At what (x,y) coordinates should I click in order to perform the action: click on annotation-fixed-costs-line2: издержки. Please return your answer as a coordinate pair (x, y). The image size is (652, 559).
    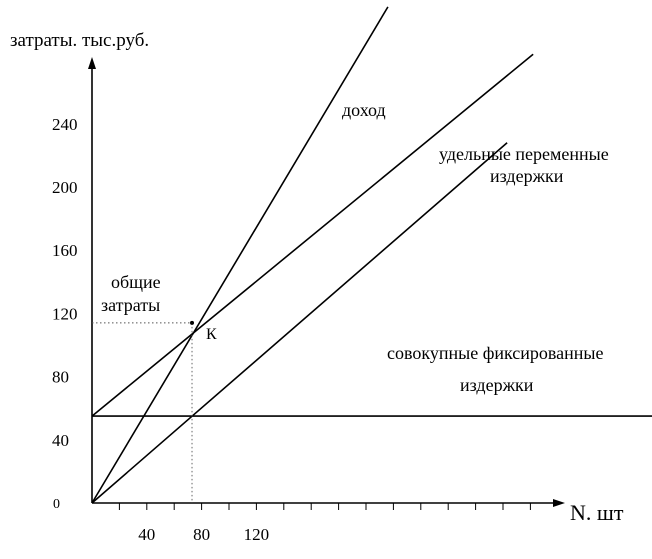
    Looking at the image, I should click on (497, 385).